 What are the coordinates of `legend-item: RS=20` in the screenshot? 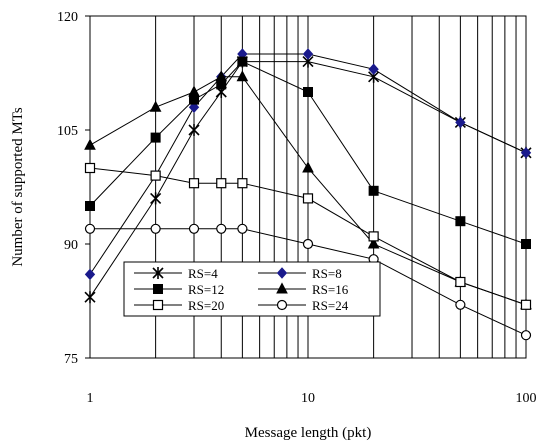 It's located at (179, 305).